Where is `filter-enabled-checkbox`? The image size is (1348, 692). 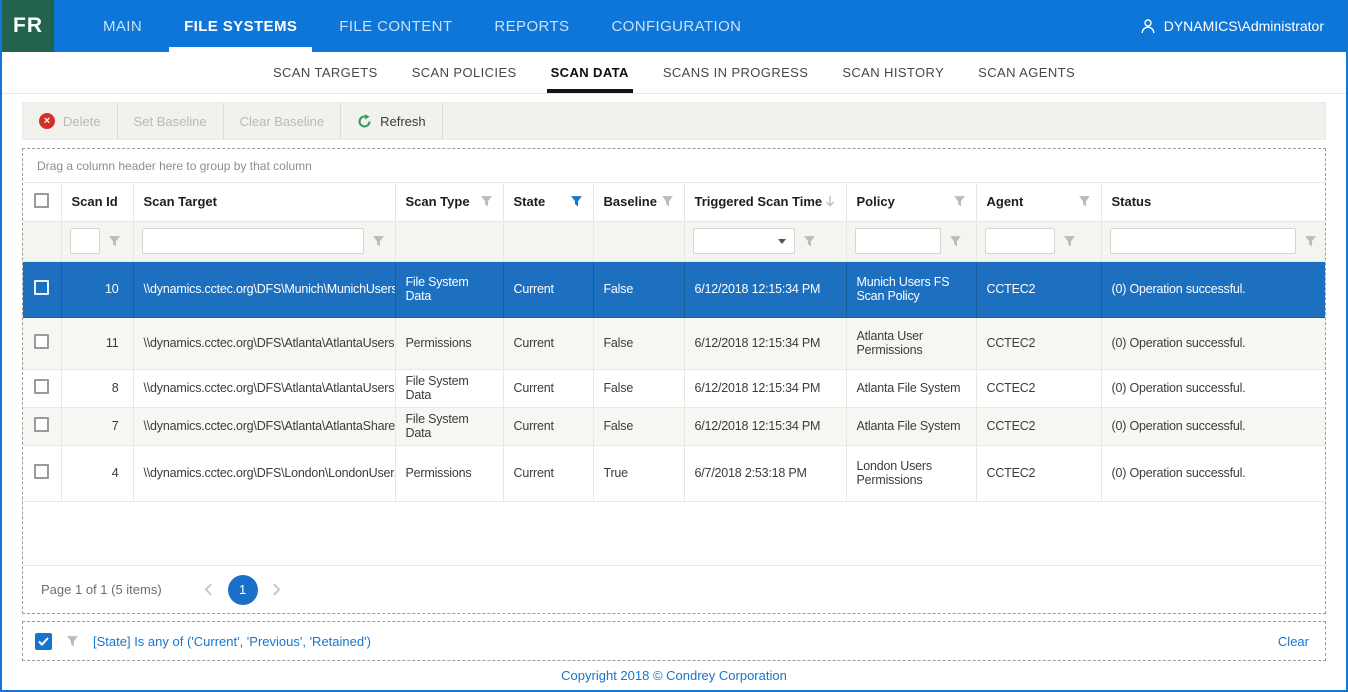
filter-enabled-checkbox is located at coordinates (43, 641).